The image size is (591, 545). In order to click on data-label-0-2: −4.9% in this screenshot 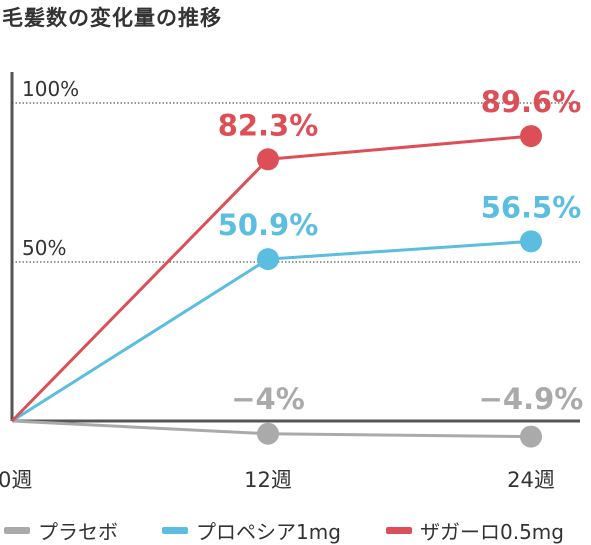, I will do `click(531, 399)`.